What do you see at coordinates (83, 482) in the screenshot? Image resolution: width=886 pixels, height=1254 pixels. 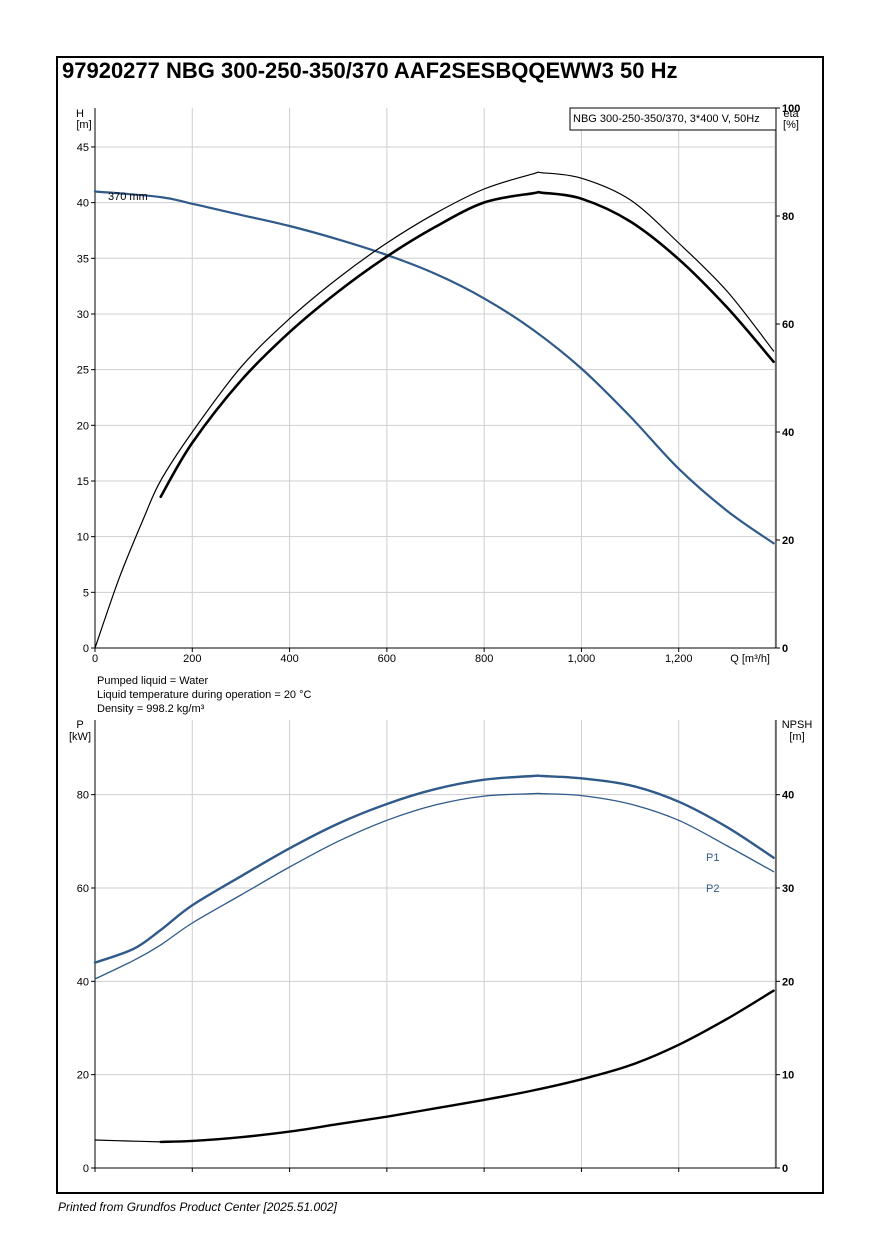 I see `y-left-tick-label: 15` at bounding box center [83, 482].